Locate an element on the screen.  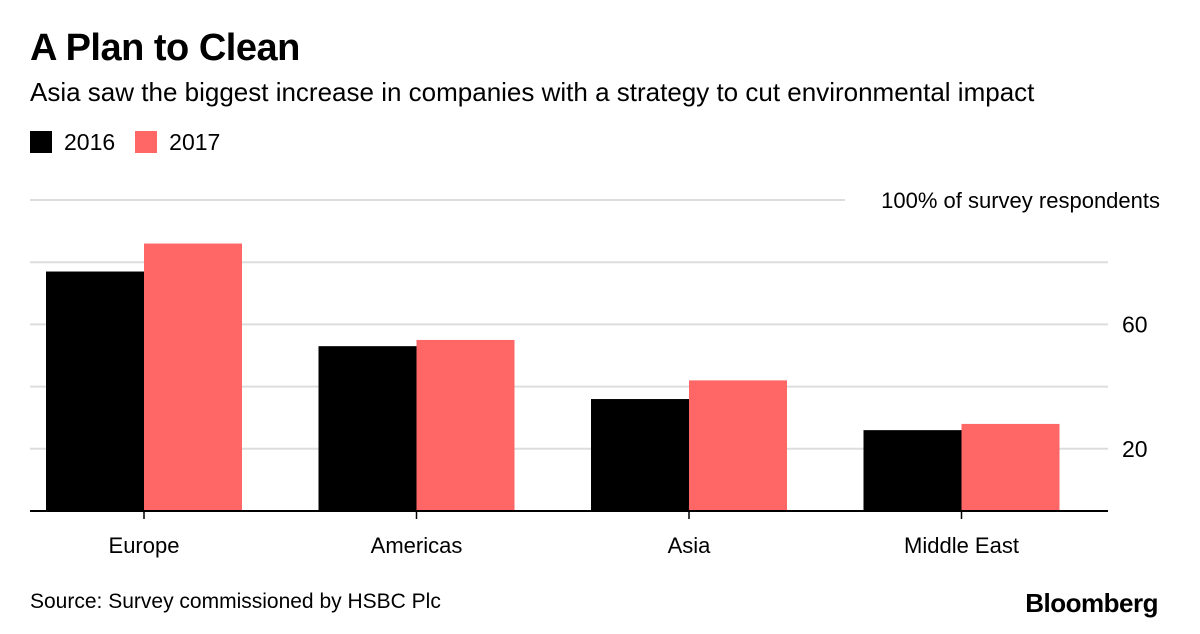
legend-item-2016: 2016 is located at coordinates (72, 142).